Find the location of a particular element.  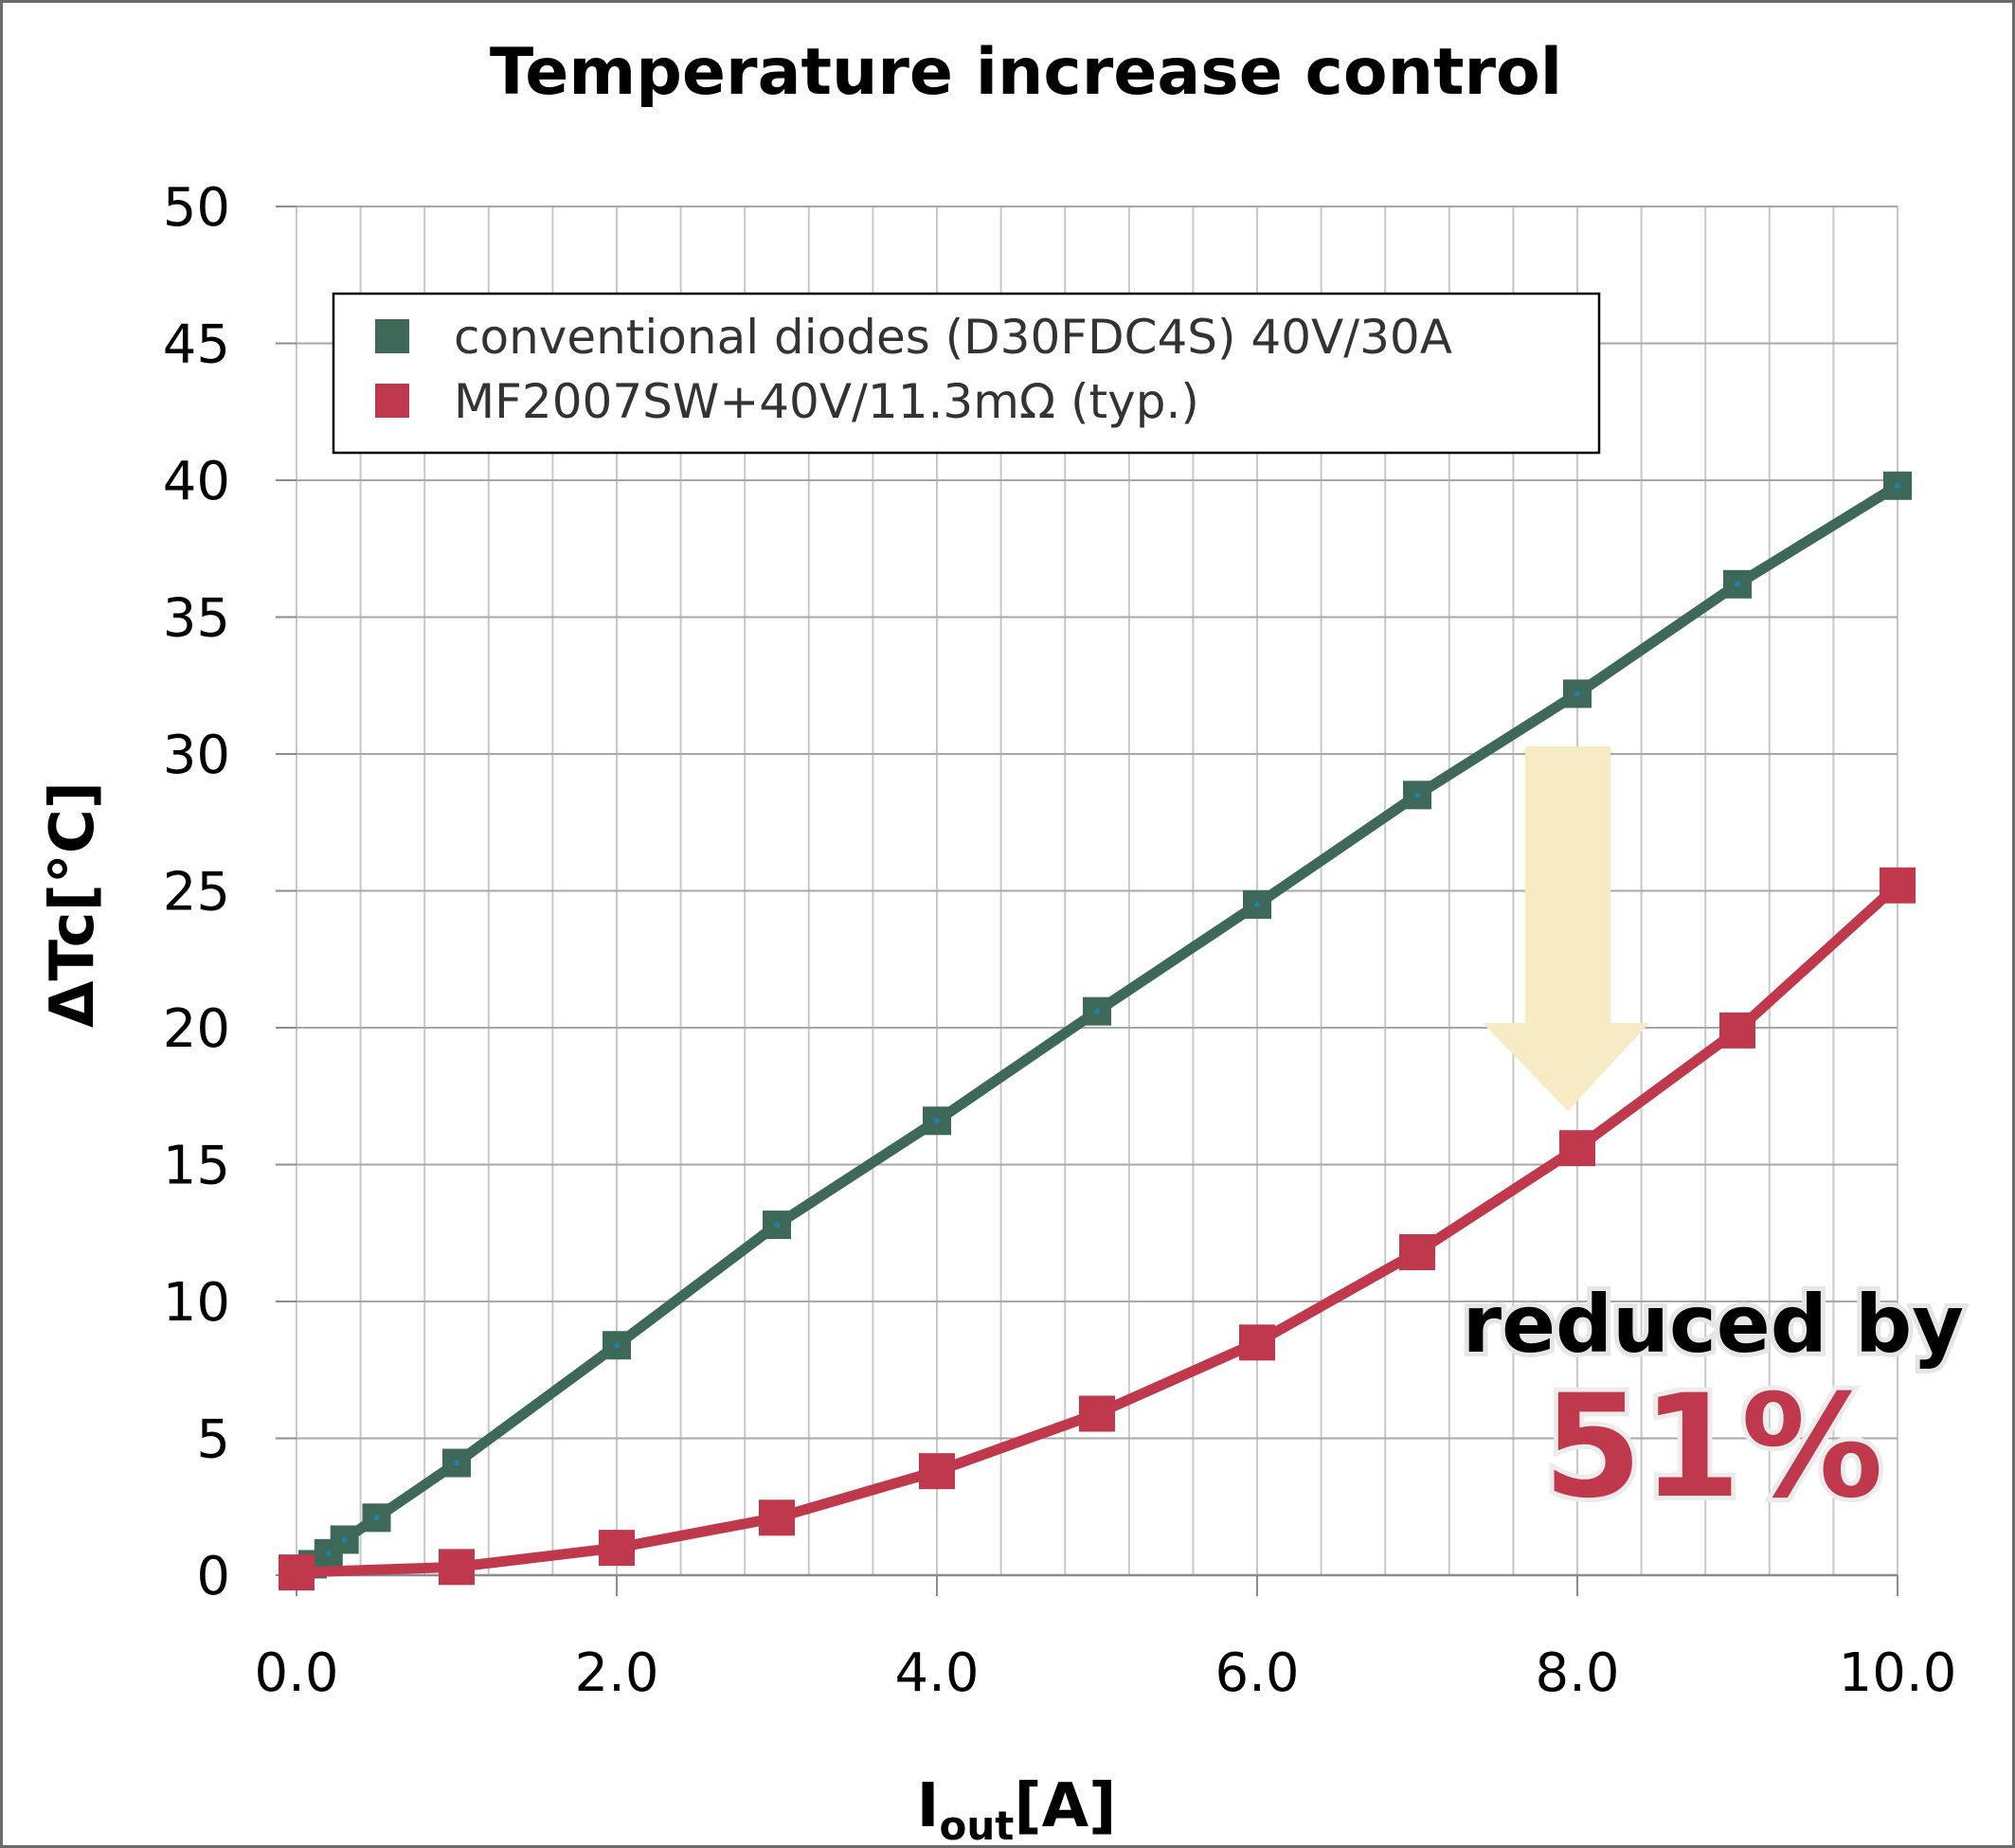

legend-box is located at coordinates (966, 373).